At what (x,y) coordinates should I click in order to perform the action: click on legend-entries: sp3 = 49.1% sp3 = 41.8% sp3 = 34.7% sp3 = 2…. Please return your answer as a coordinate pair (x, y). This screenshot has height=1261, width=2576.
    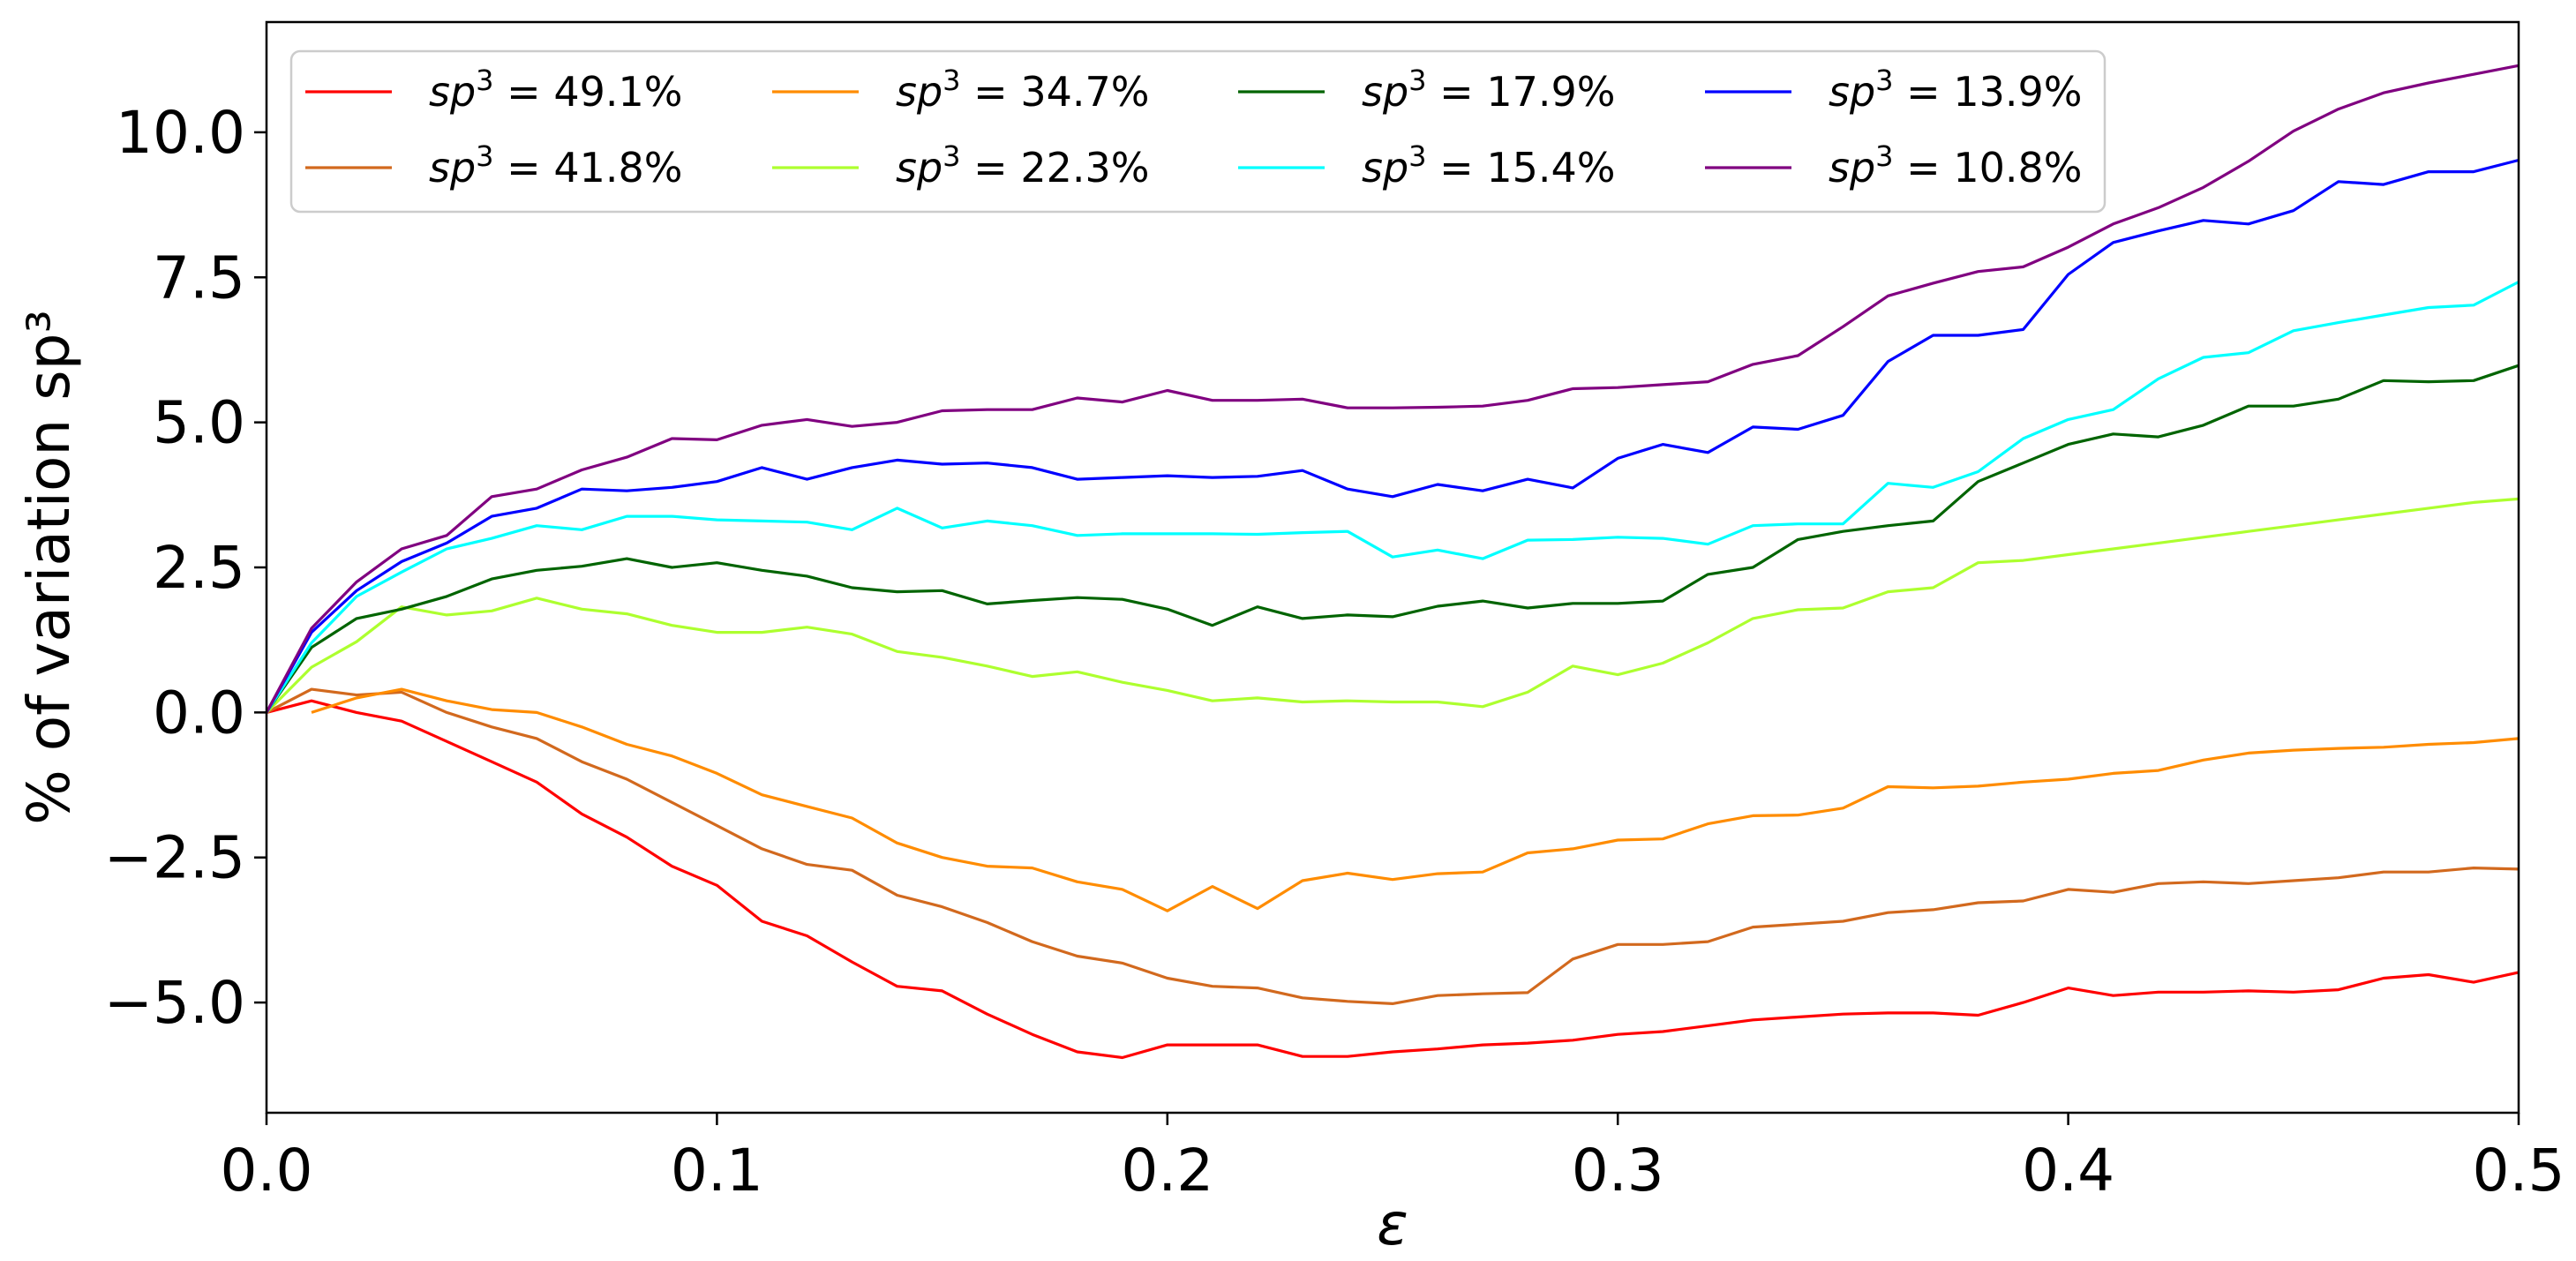
    Looking at the image, I should click on (1193, 127).